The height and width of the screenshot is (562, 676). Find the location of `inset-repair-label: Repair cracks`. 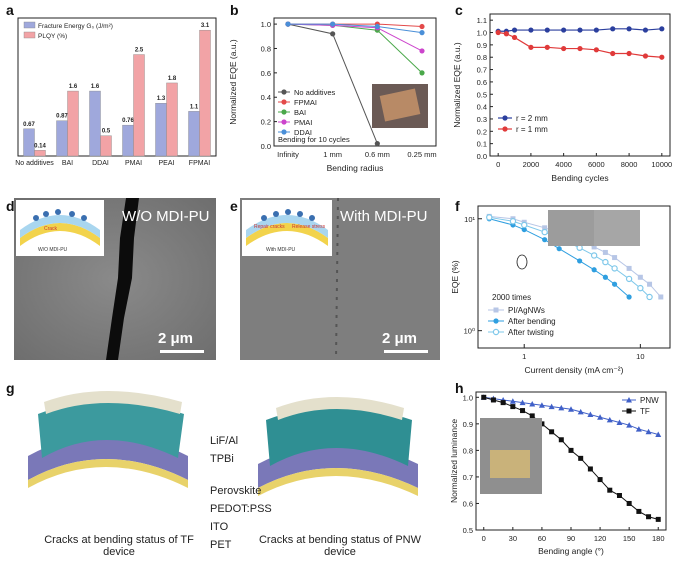

inset-repair-label: Repair cracks is located at coordinates (269, 227).